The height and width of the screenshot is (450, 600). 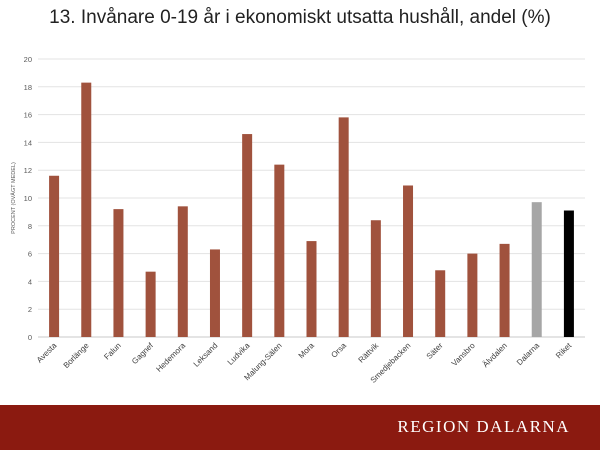 I want to click on x-tick-label: Dalarna, so click(x=528, y=354).